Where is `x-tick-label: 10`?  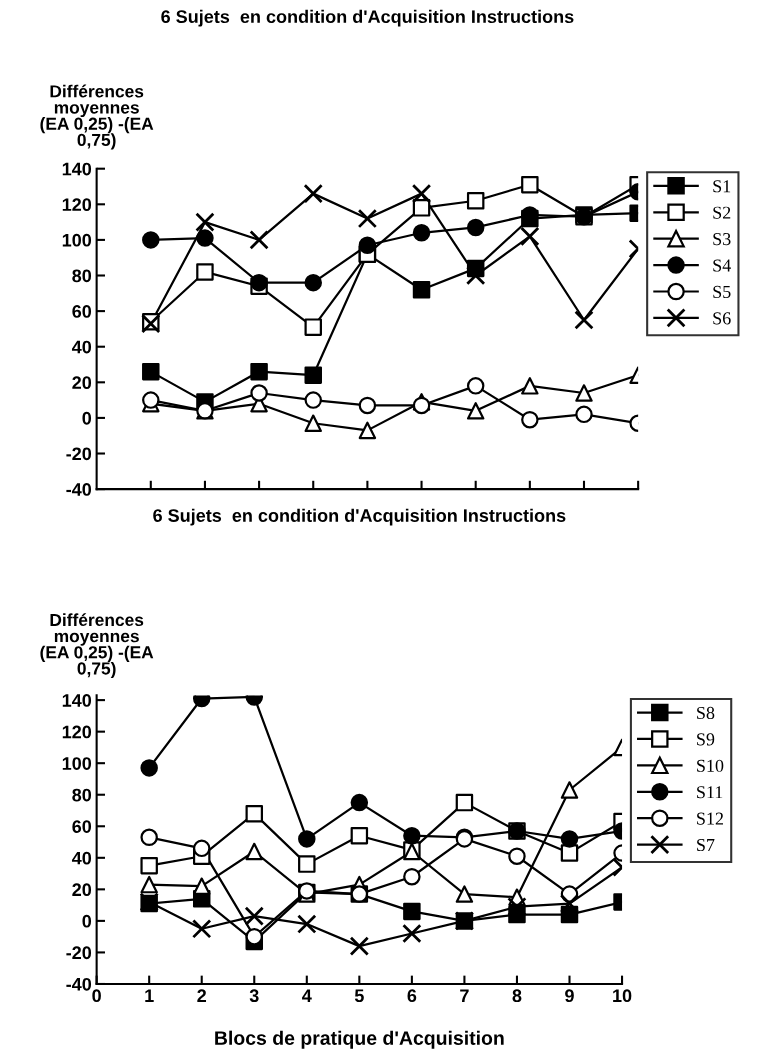 x-tick-label: 10 is located at coordinates (622, 996).